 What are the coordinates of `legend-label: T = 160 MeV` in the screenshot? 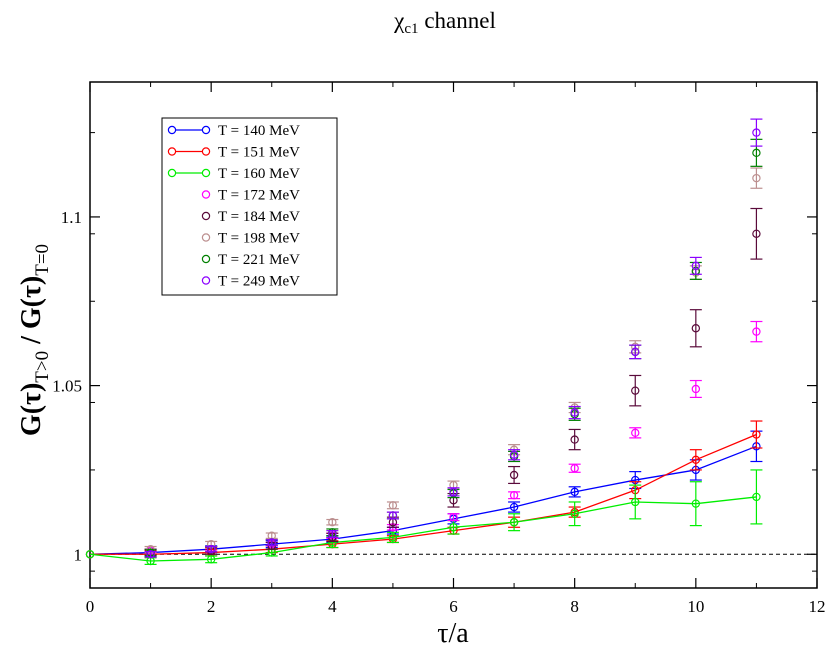 It's located at (259, 174).